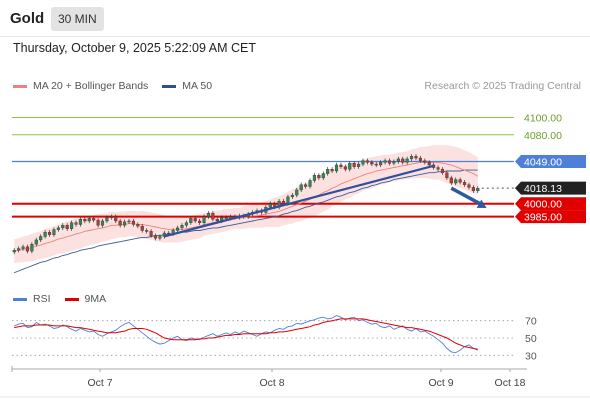 The height and width of the screenshot is (400, 590). Describe the element at coordinates (543, 189) in the screenshot. I see `price-level-text: 4018.13` at that location.